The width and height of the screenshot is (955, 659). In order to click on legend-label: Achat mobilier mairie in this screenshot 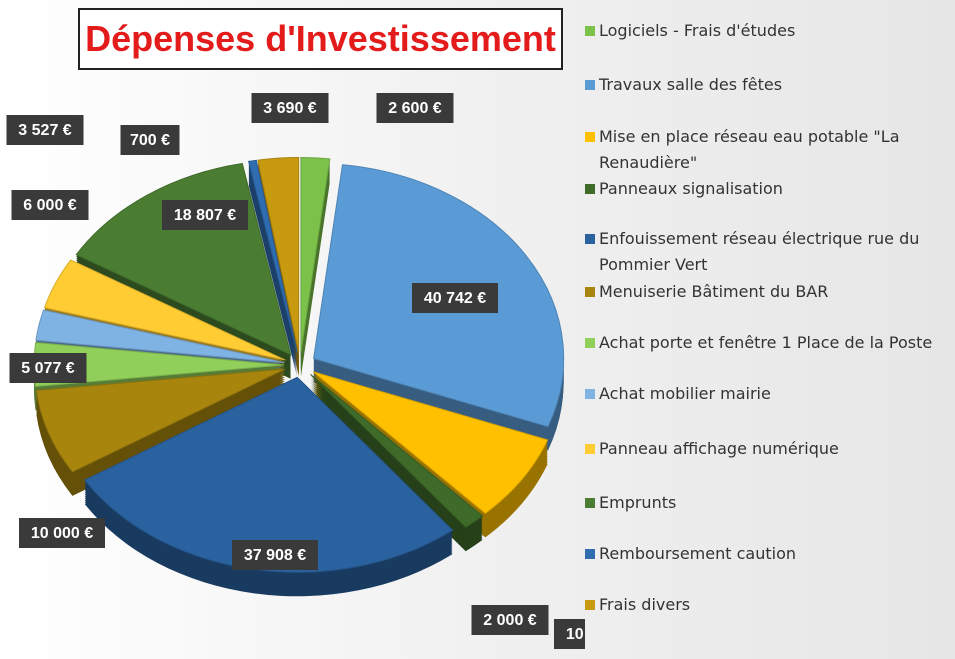, I will do `click(685, 393)`.